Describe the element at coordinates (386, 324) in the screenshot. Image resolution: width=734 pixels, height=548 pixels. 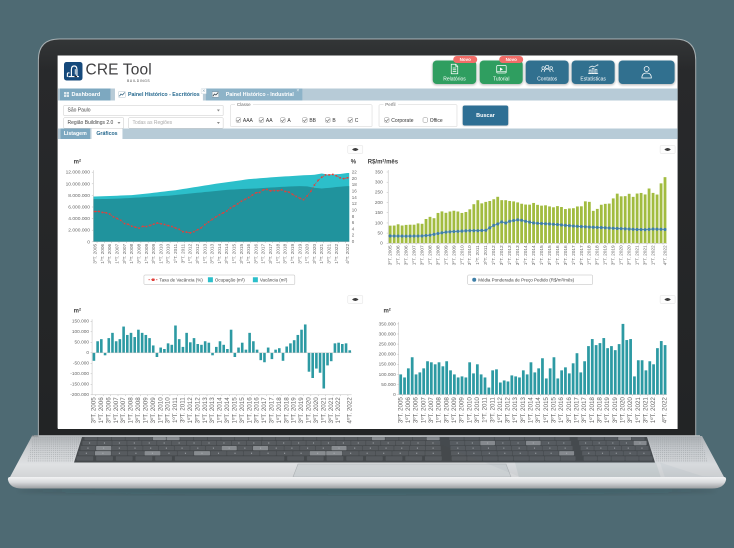
I see `svg-text: 350.000` at that location.